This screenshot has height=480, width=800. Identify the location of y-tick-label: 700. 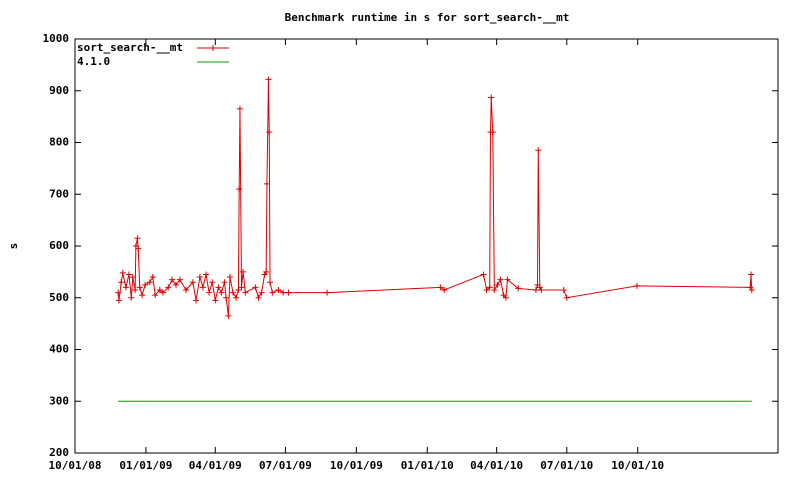
(59, 193).